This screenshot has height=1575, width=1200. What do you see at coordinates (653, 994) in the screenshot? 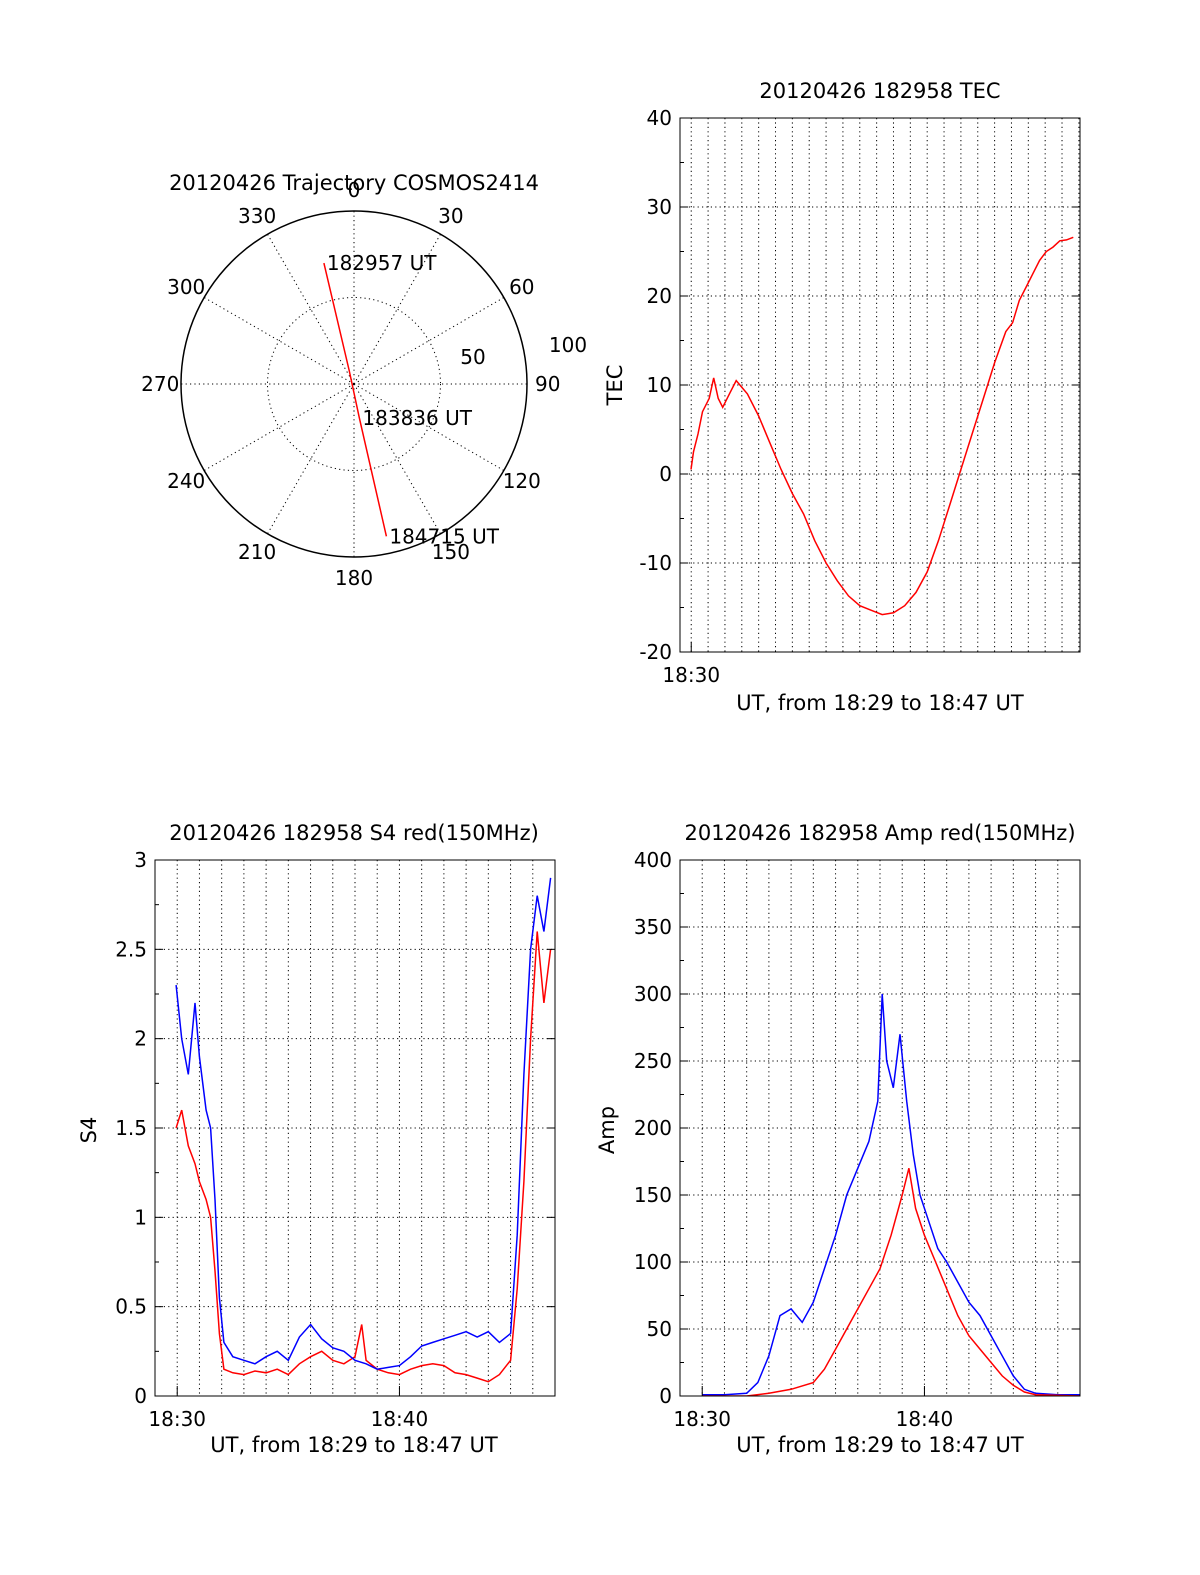
I see `amp-ytick-label: 300` at bounding box center [653, 994].